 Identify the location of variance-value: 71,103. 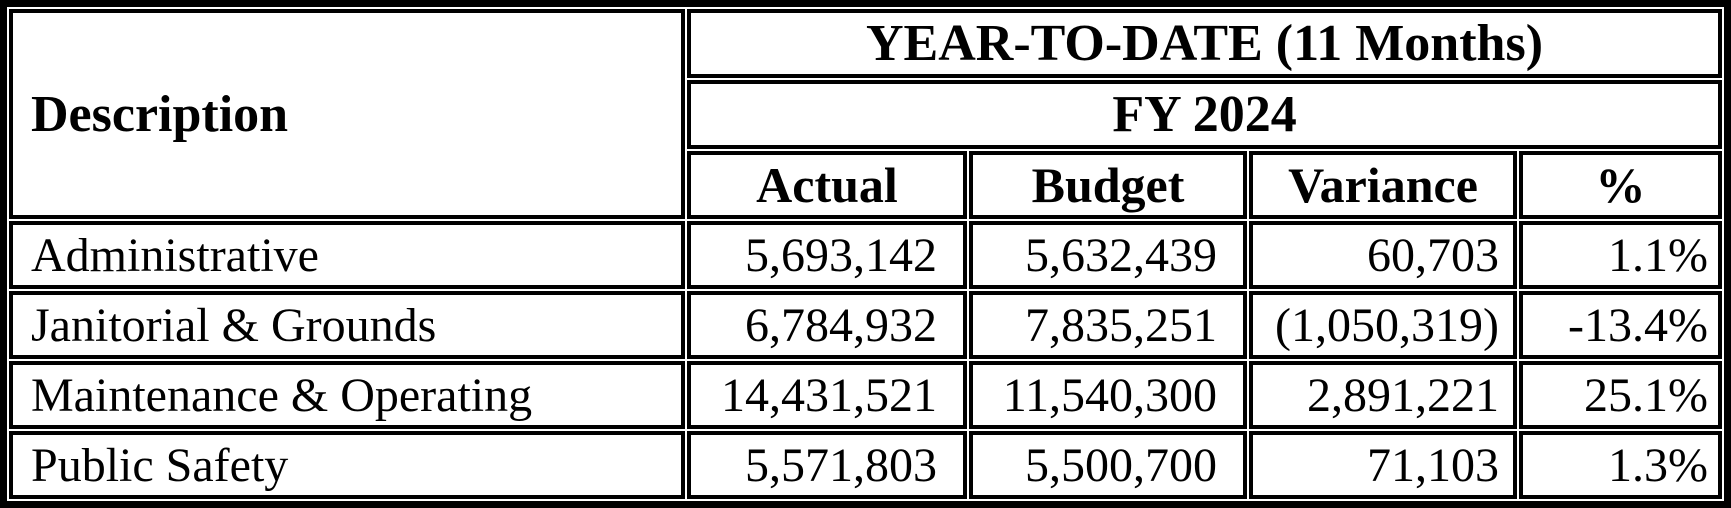
(1383, 465).